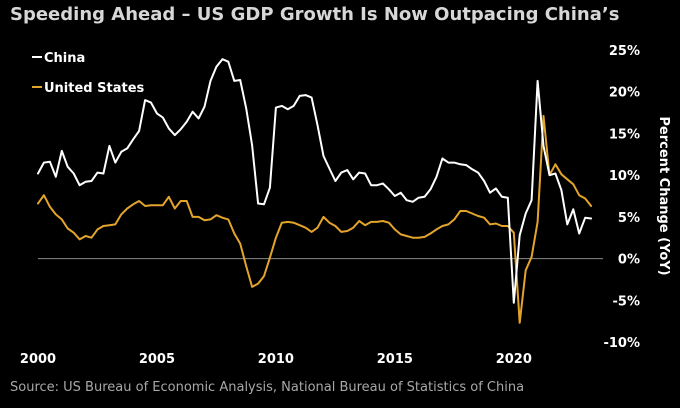 The height and width of the screenshot is (408, 680). I want to click on x-tick-label: 2010, so click(276, 359).